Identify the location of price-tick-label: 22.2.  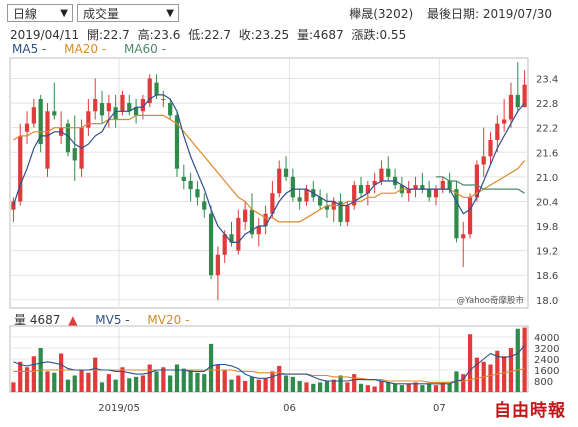
(547, 129).